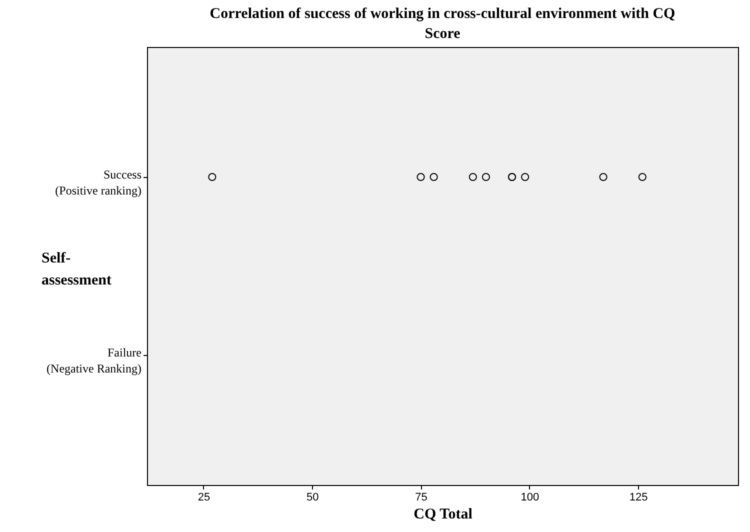 The image size is (750, 532). Describe the element at coordinates (638, 498) in the screenshot. I see `x-tick-label: 125` at that location.